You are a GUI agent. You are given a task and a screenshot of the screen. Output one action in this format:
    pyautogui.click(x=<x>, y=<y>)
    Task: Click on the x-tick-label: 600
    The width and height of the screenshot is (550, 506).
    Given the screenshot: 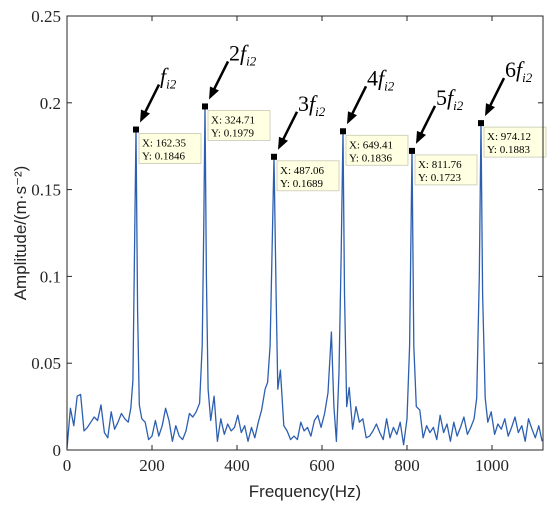 What is the action you would take?
    pyautogui.click(x=322, y=465)
    